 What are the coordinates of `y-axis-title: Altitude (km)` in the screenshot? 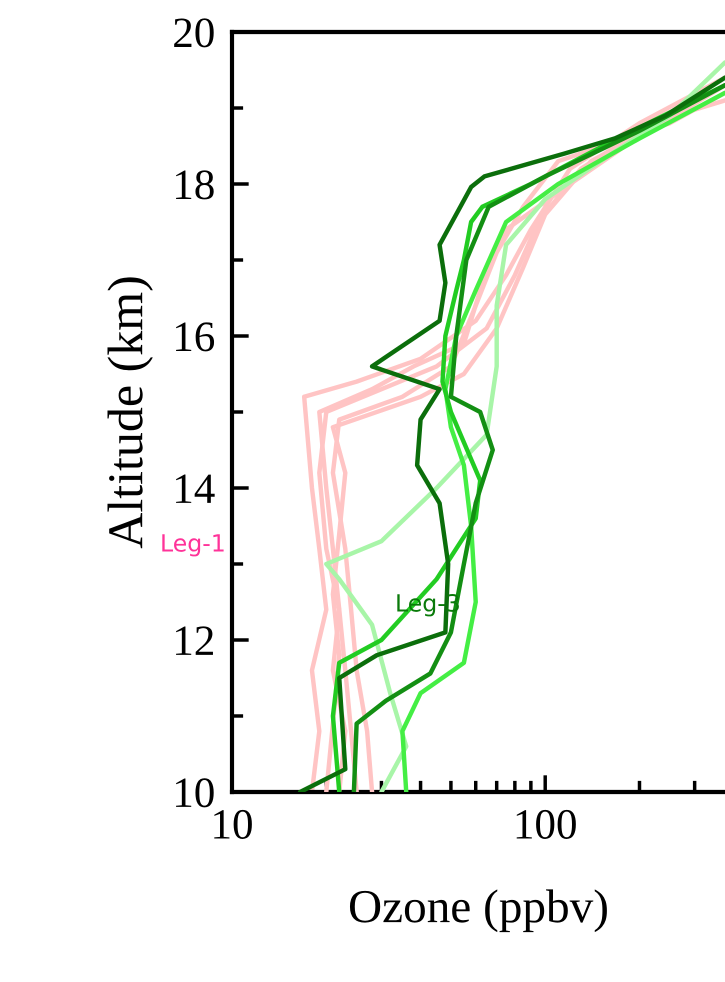 It's located at (130, 412).